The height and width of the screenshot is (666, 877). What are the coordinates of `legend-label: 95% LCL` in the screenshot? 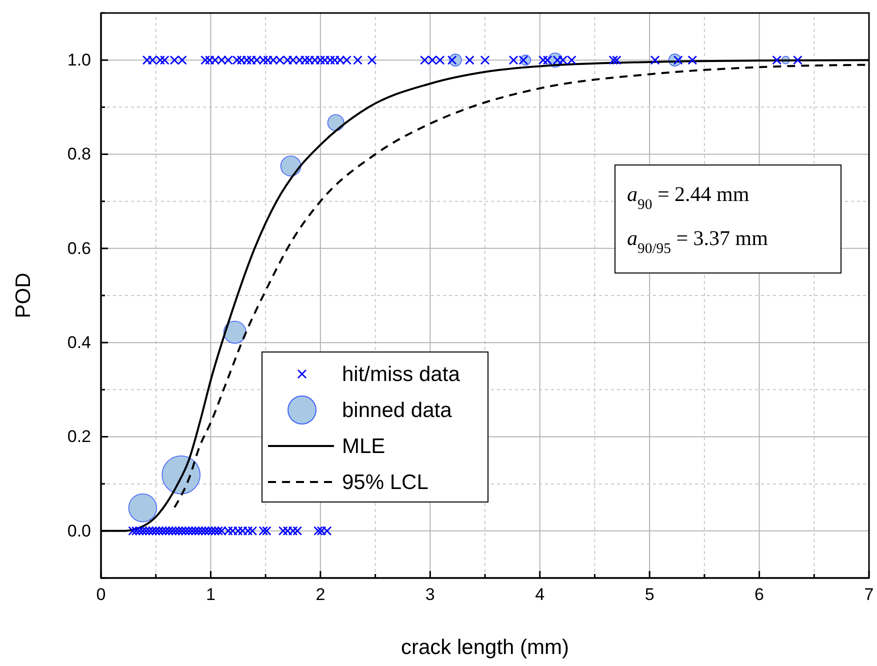 It's located at (385, 482).